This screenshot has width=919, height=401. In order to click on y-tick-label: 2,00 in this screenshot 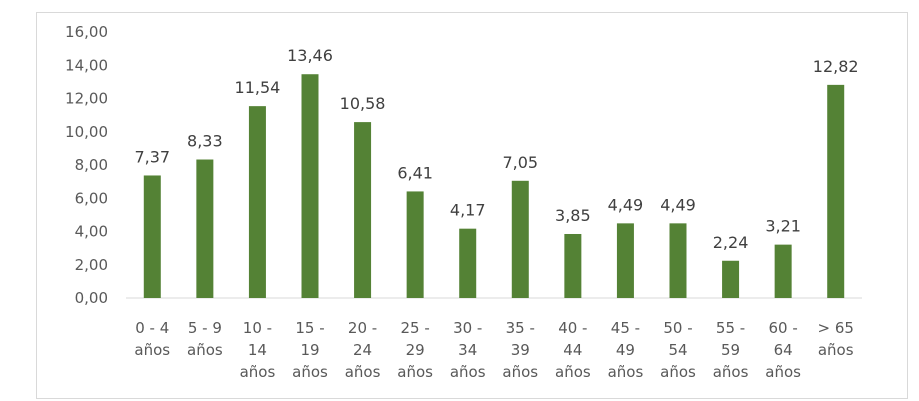, I will do `click(91, 265)`.